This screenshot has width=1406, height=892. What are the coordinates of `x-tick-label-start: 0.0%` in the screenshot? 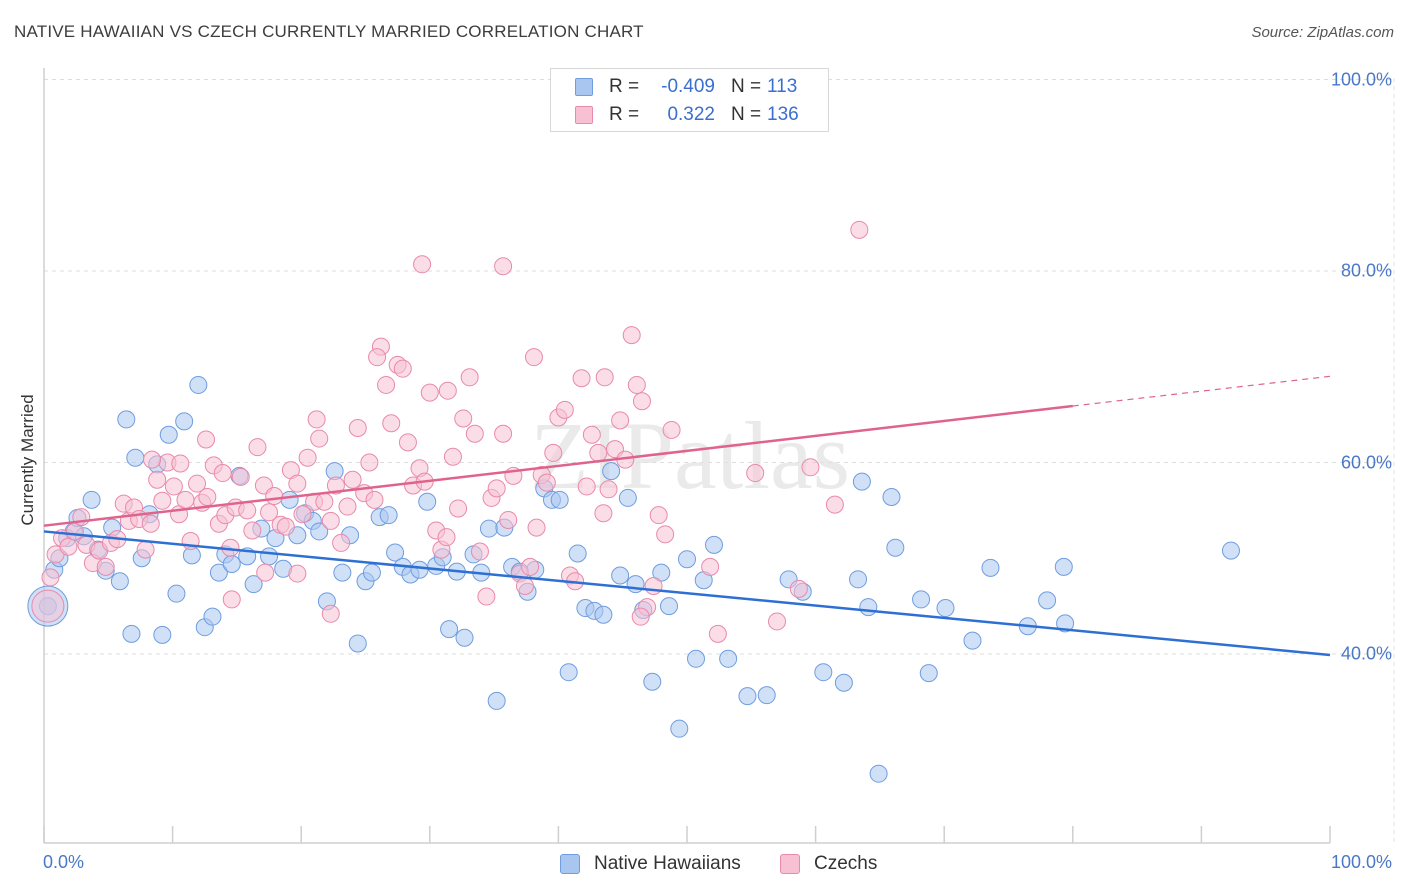 It's located at (64, 862).